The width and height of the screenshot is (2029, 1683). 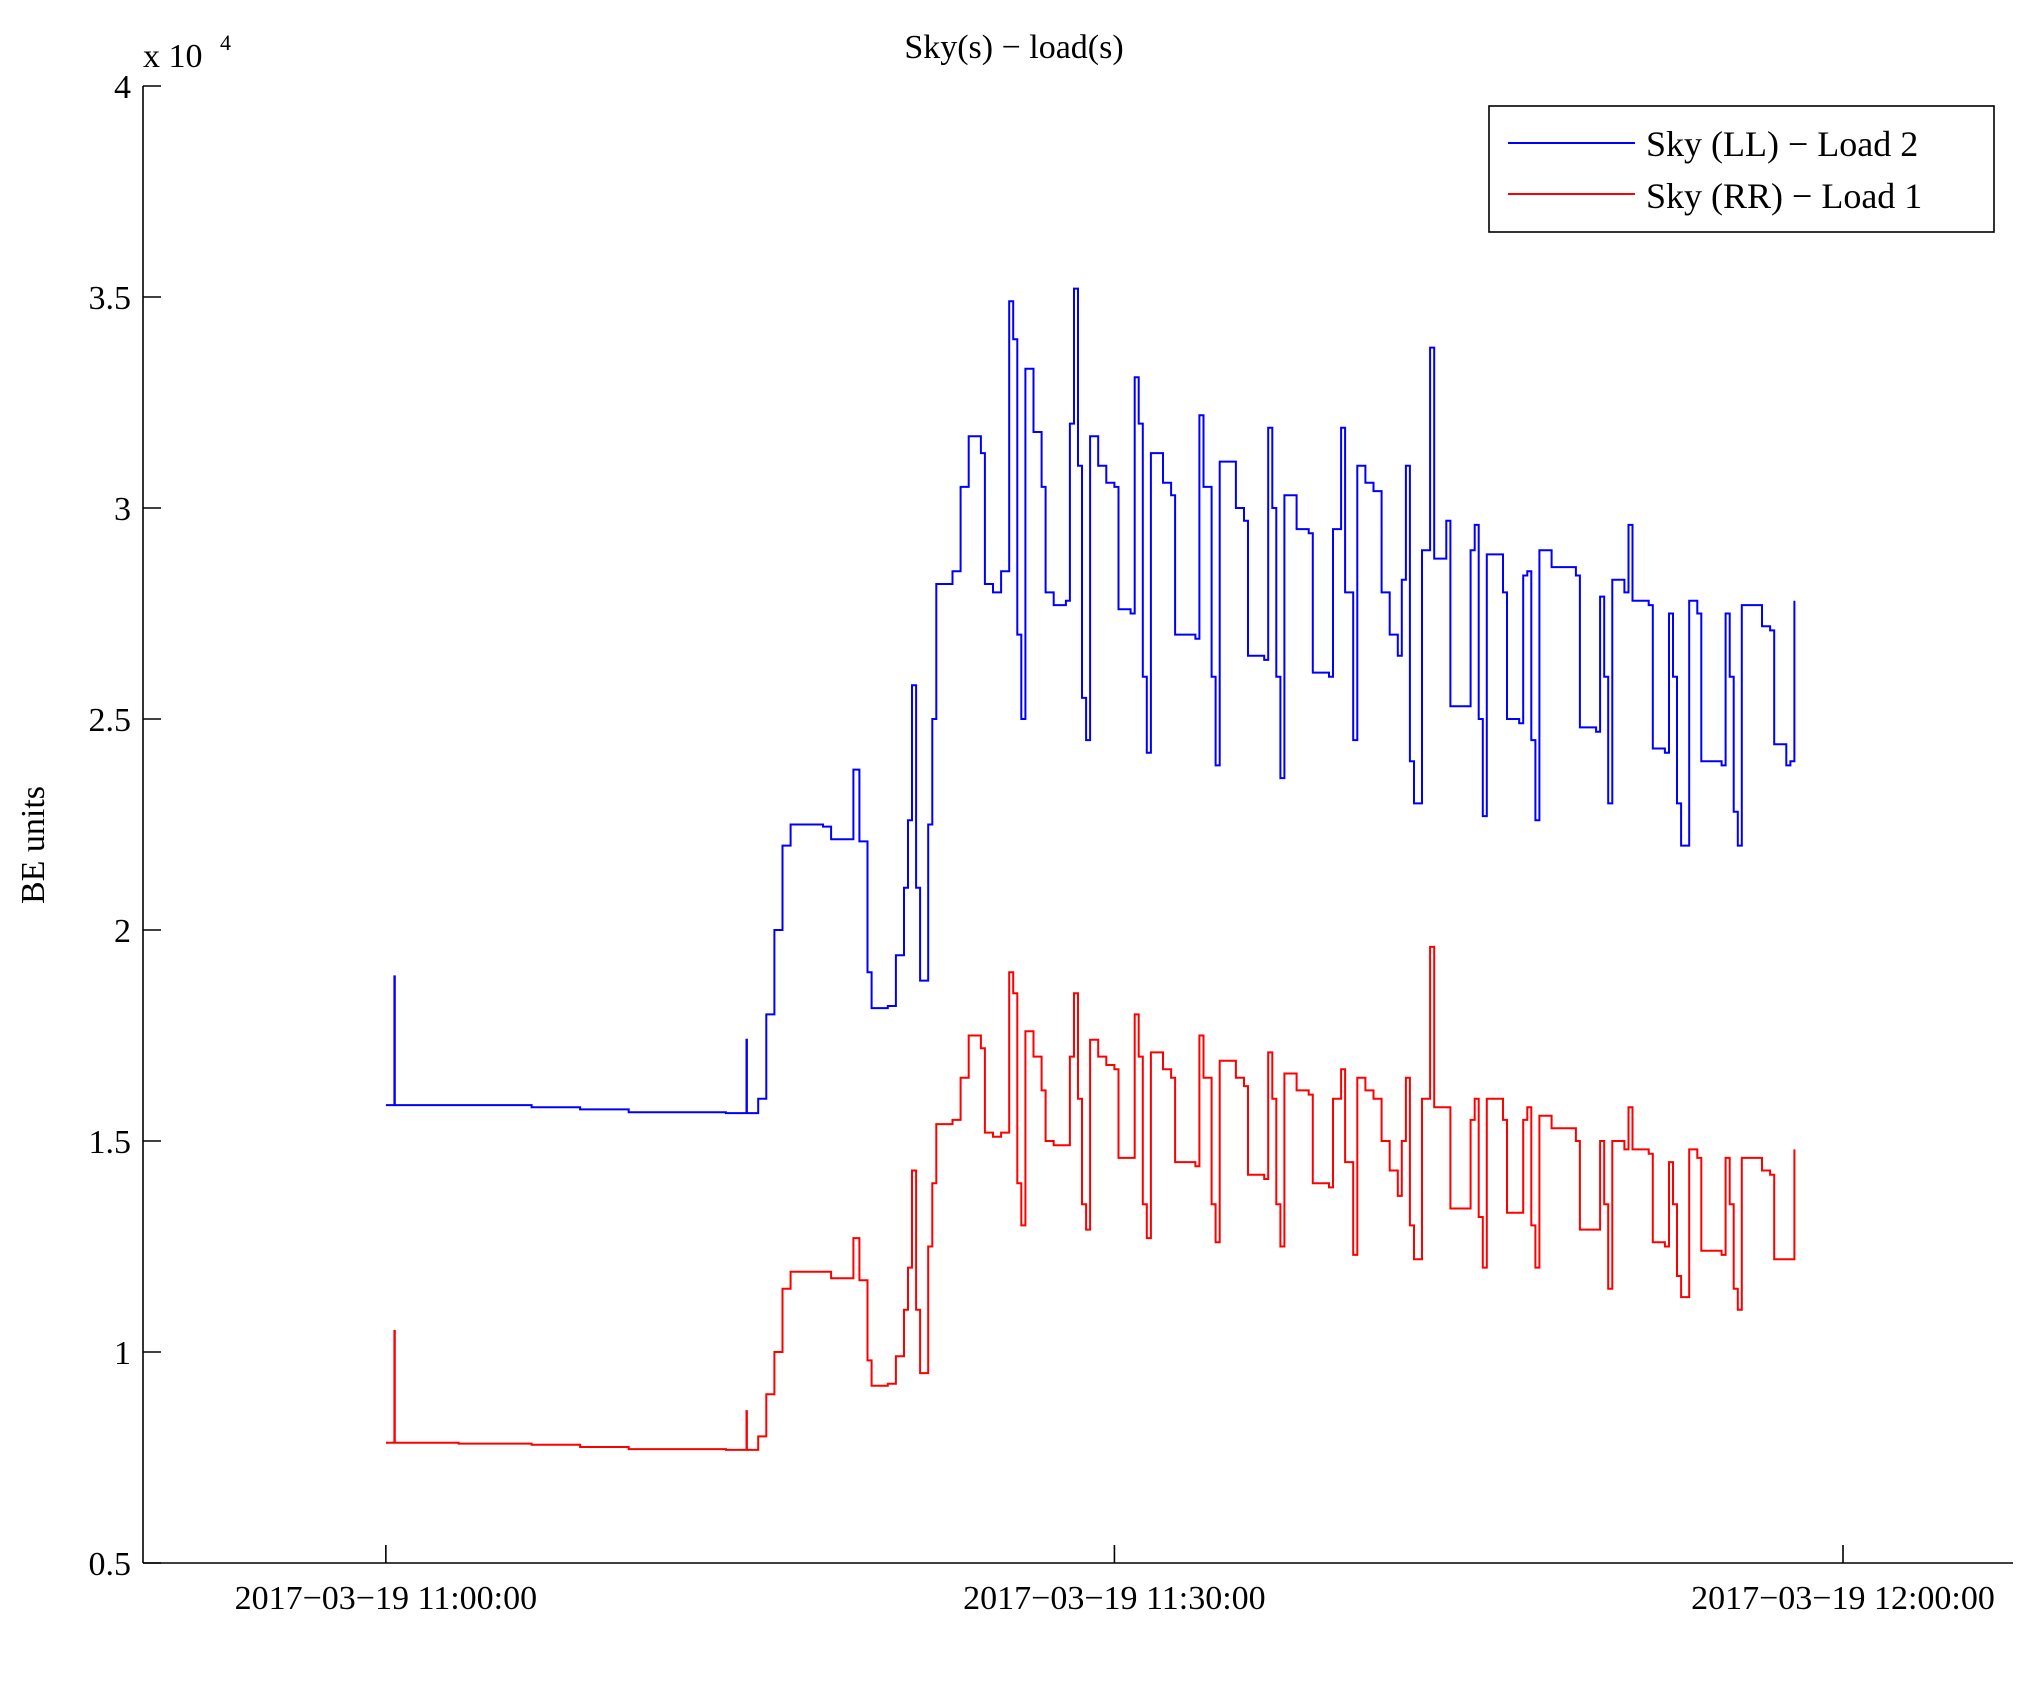 What do you see at coordinates (1782, 144) in the screenshot?
I see `legend-label-sky-ll: Sky (LL) − Load 2` at bounding box center [1782, 144].